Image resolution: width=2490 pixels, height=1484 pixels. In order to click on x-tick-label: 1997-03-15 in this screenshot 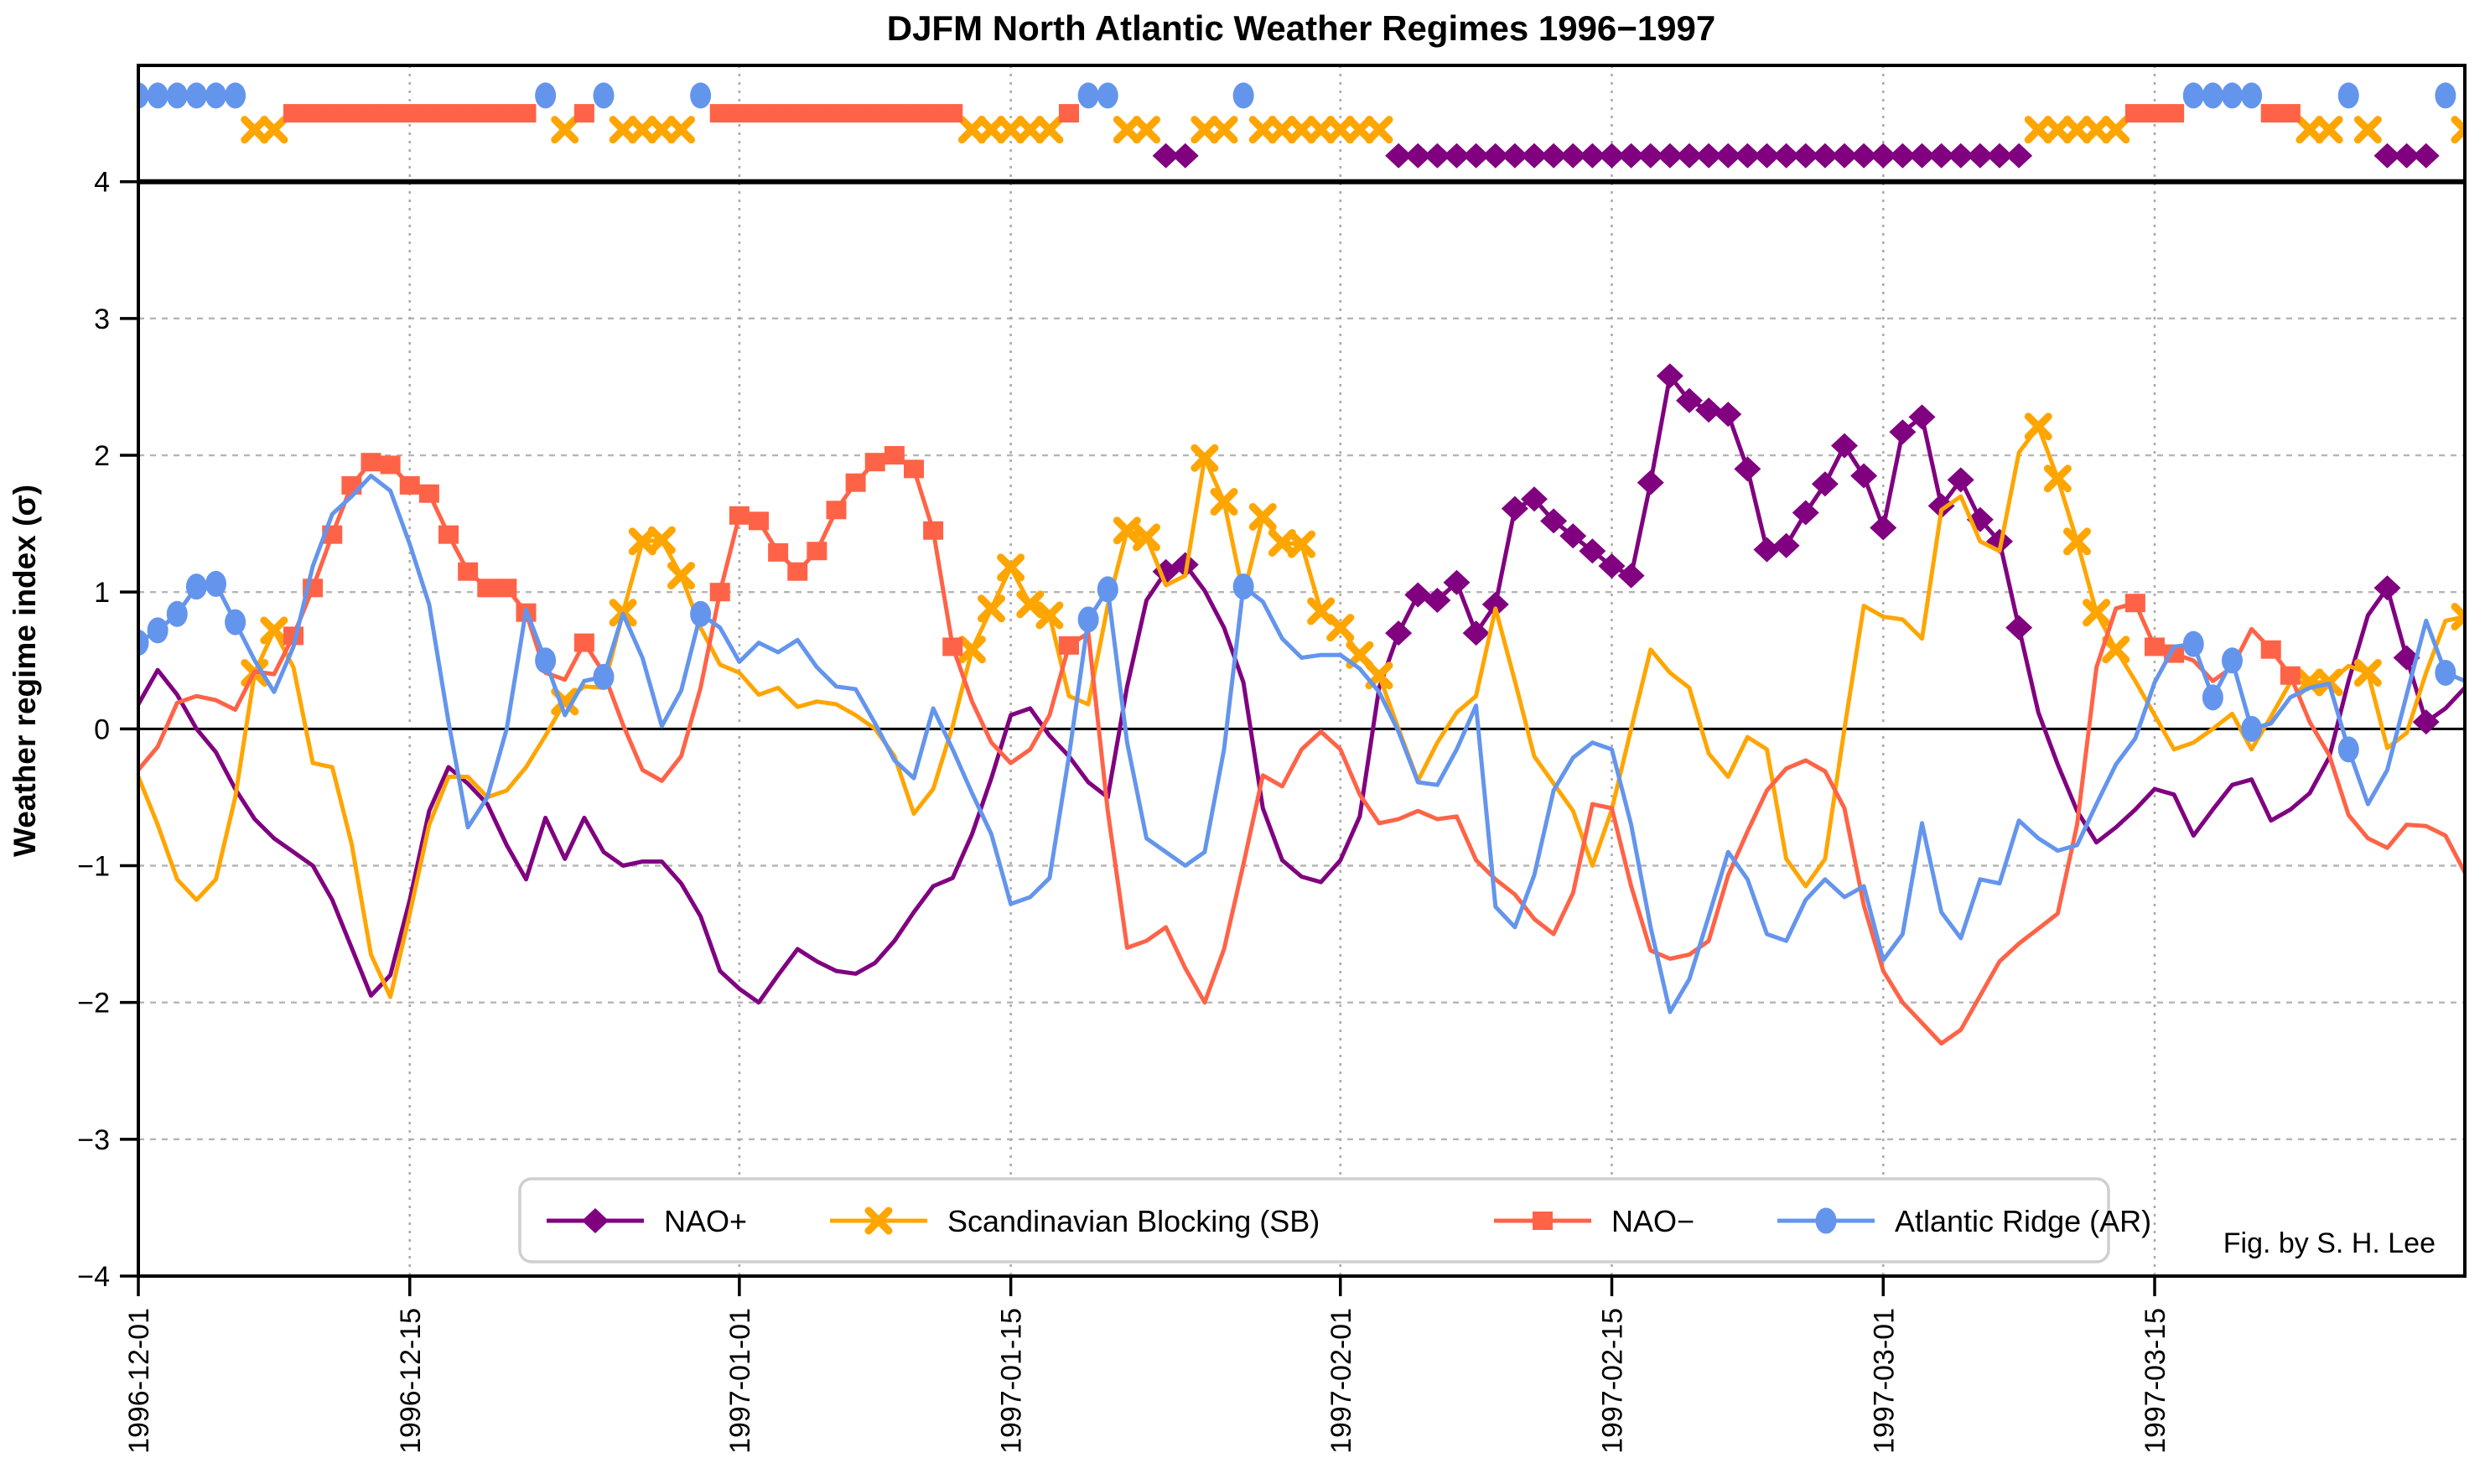, I will do `click(2155, 1381)`.